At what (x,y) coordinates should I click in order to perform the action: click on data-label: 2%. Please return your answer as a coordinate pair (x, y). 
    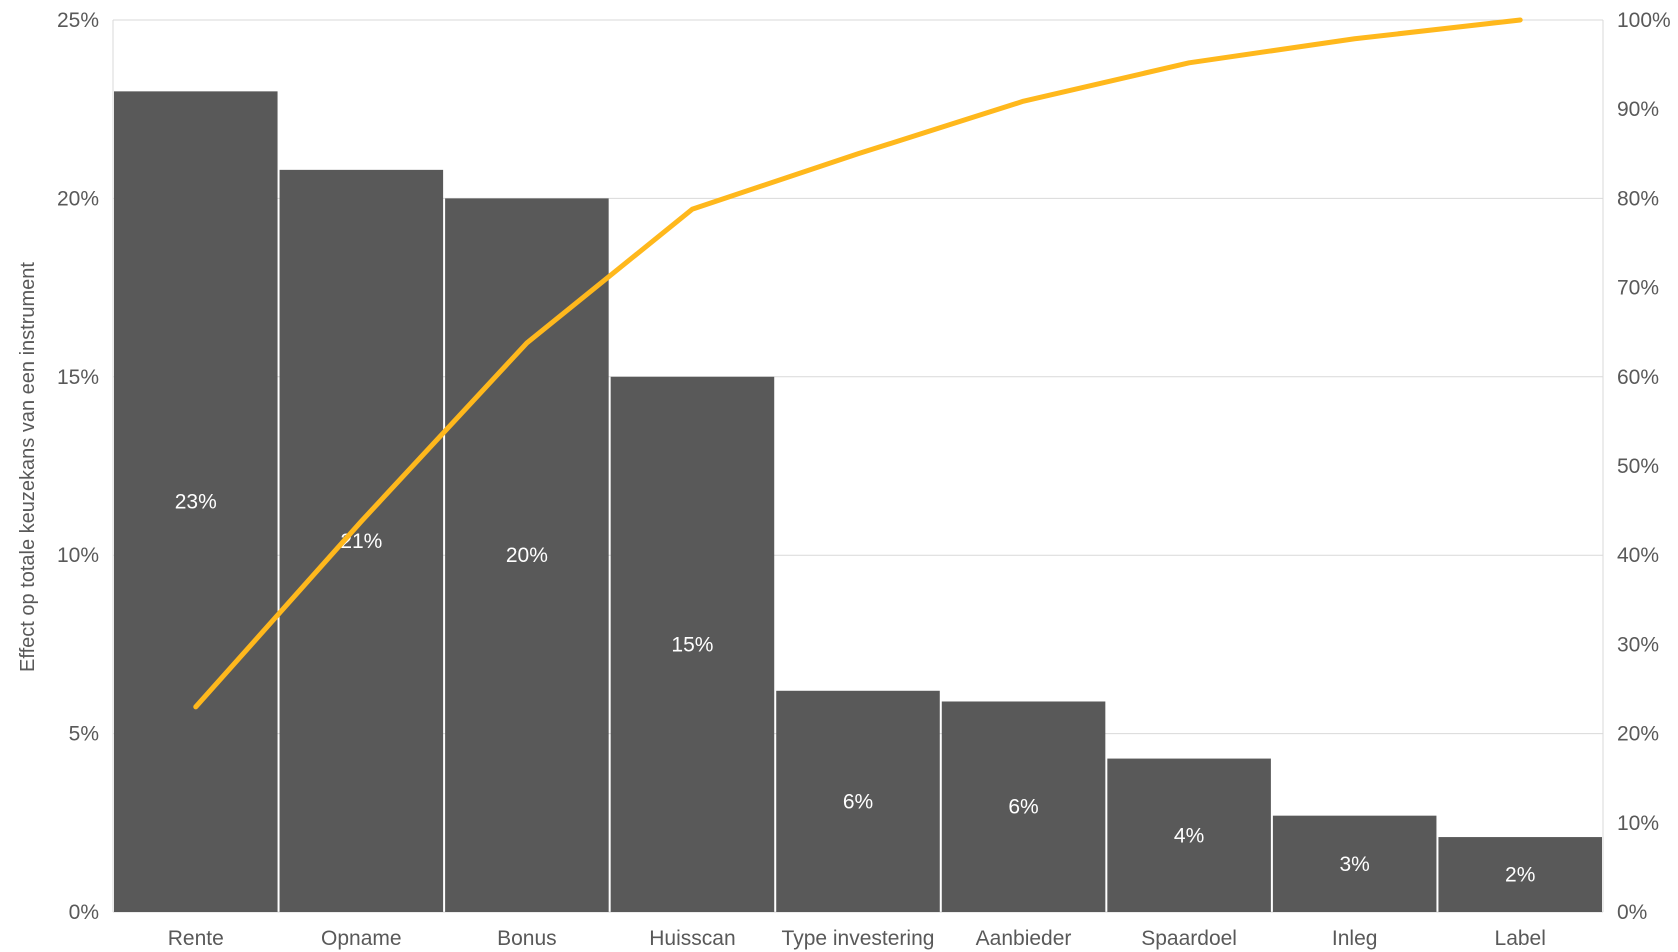
    Looking at the image, I should click on (1520, 875).